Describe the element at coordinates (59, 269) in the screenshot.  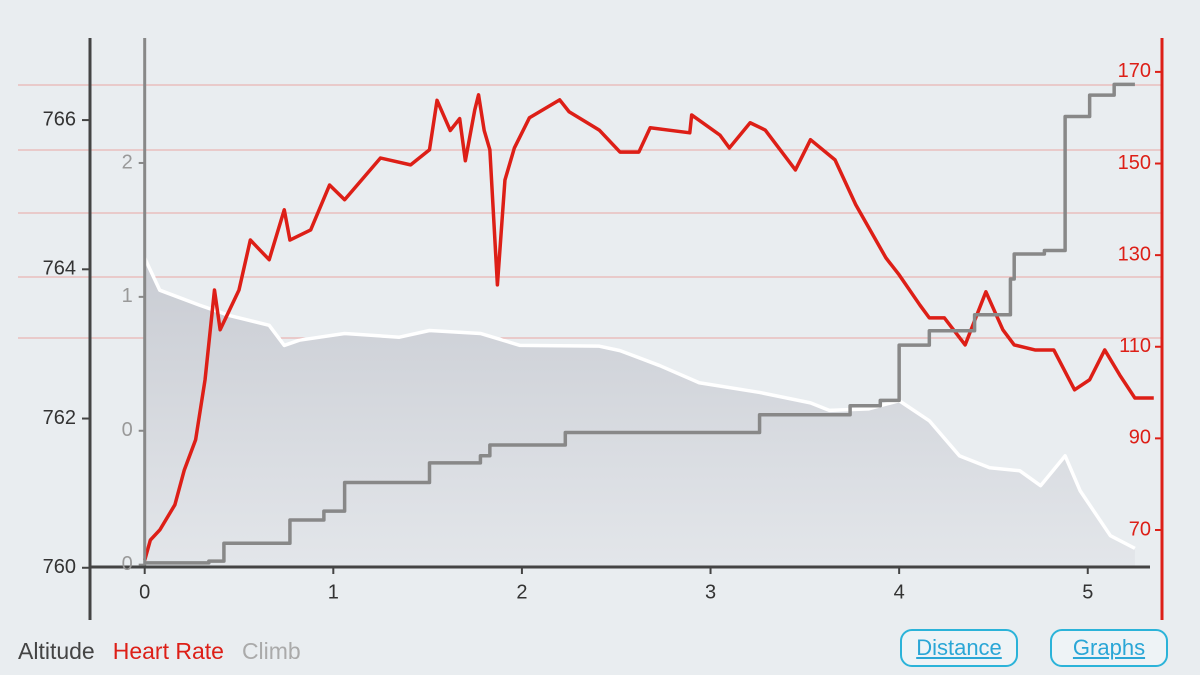
I see `y-tick-label: 764` at that location.